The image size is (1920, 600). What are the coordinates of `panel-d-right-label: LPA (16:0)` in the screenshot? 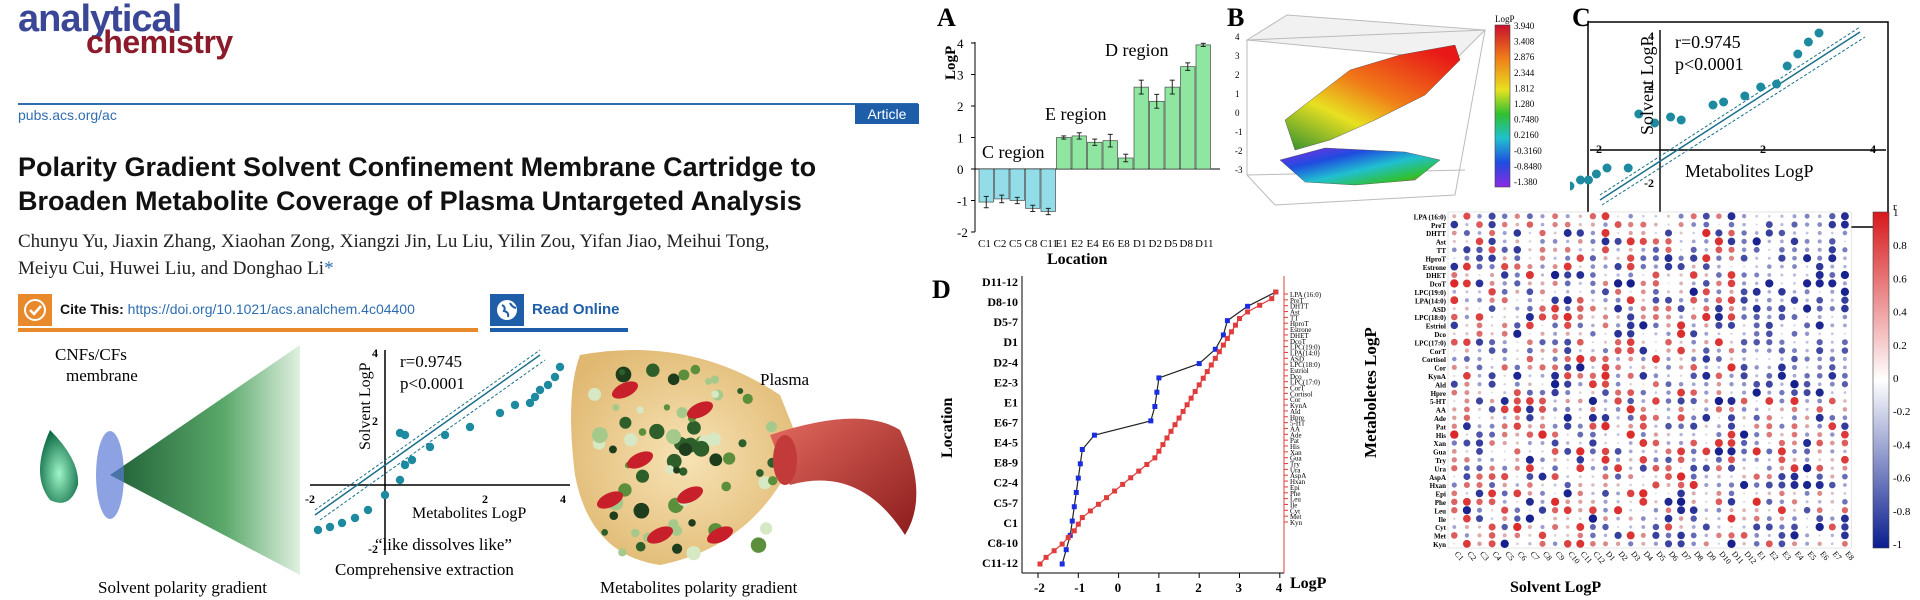 It's located at (1306, 295).